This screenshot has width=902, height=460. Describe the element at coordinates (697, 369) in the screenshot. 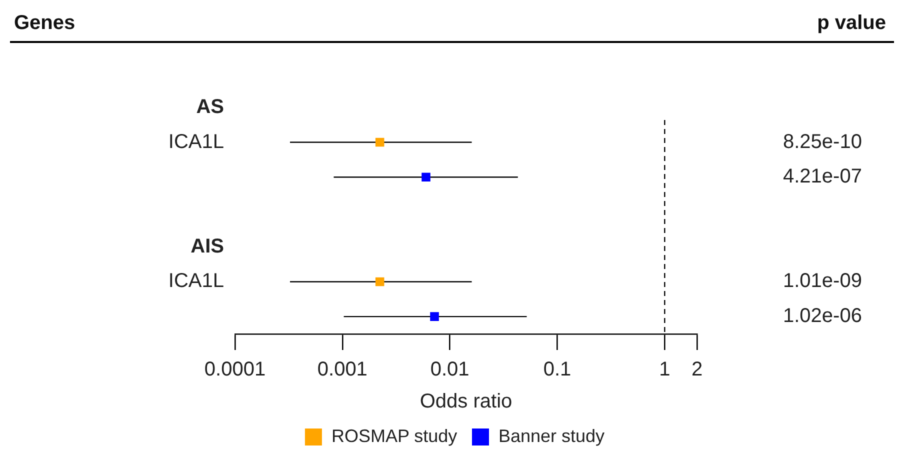

I see `x-tick-label: 2` at that location.